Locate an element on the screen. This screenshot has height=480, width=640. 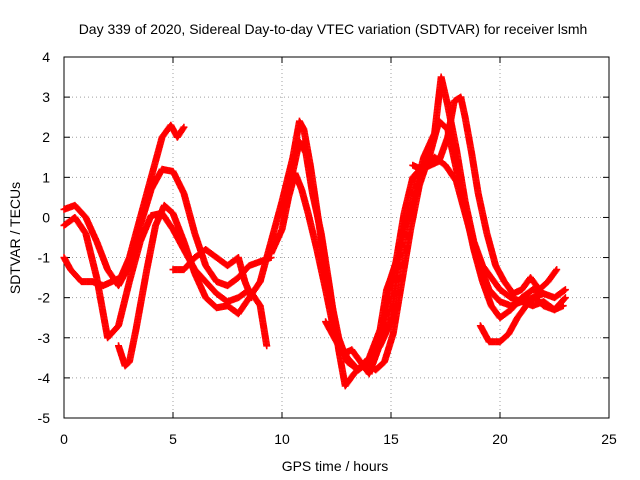
x-tick-label: 5 is located at coordinates (173, 439).